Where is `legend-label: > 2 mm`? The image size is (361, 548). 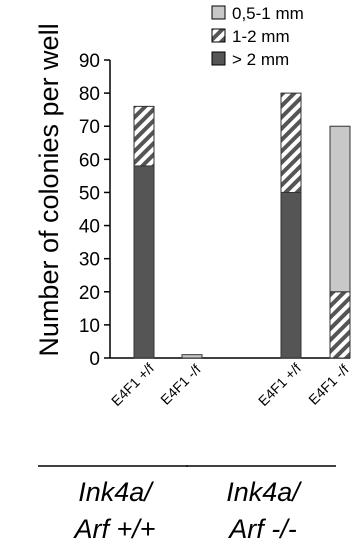
legend-label: > 2 mm is located at coordinates (260, 59).